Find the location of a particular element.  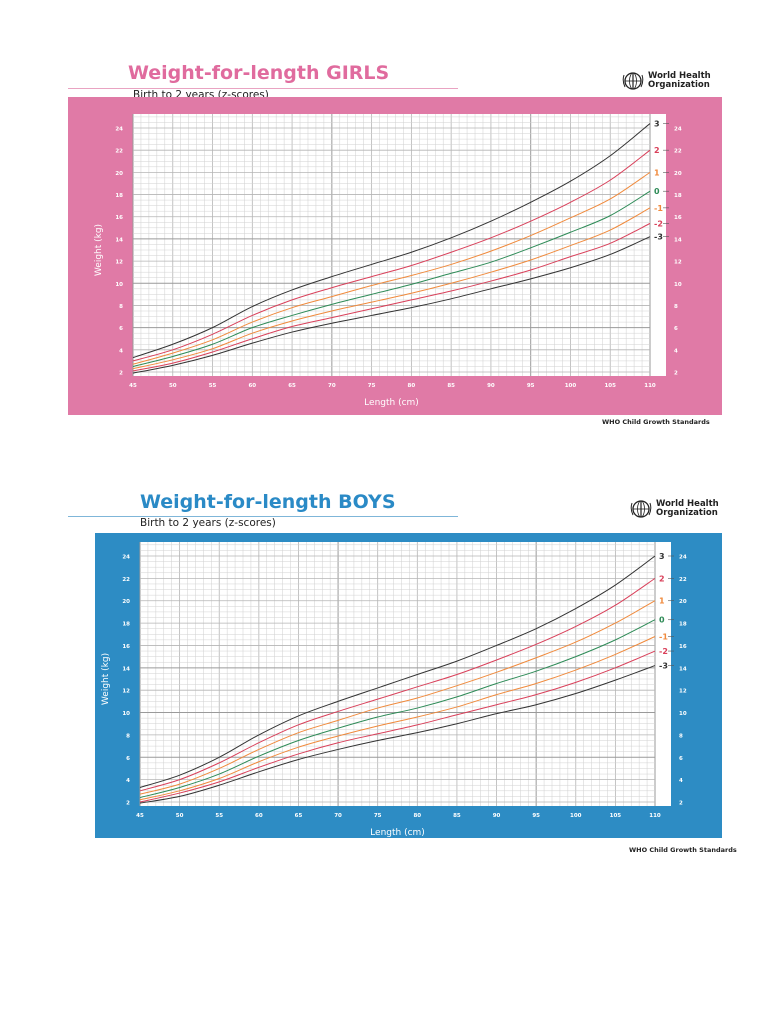

z-label--2: -2 is located at coordinates (663, 651).